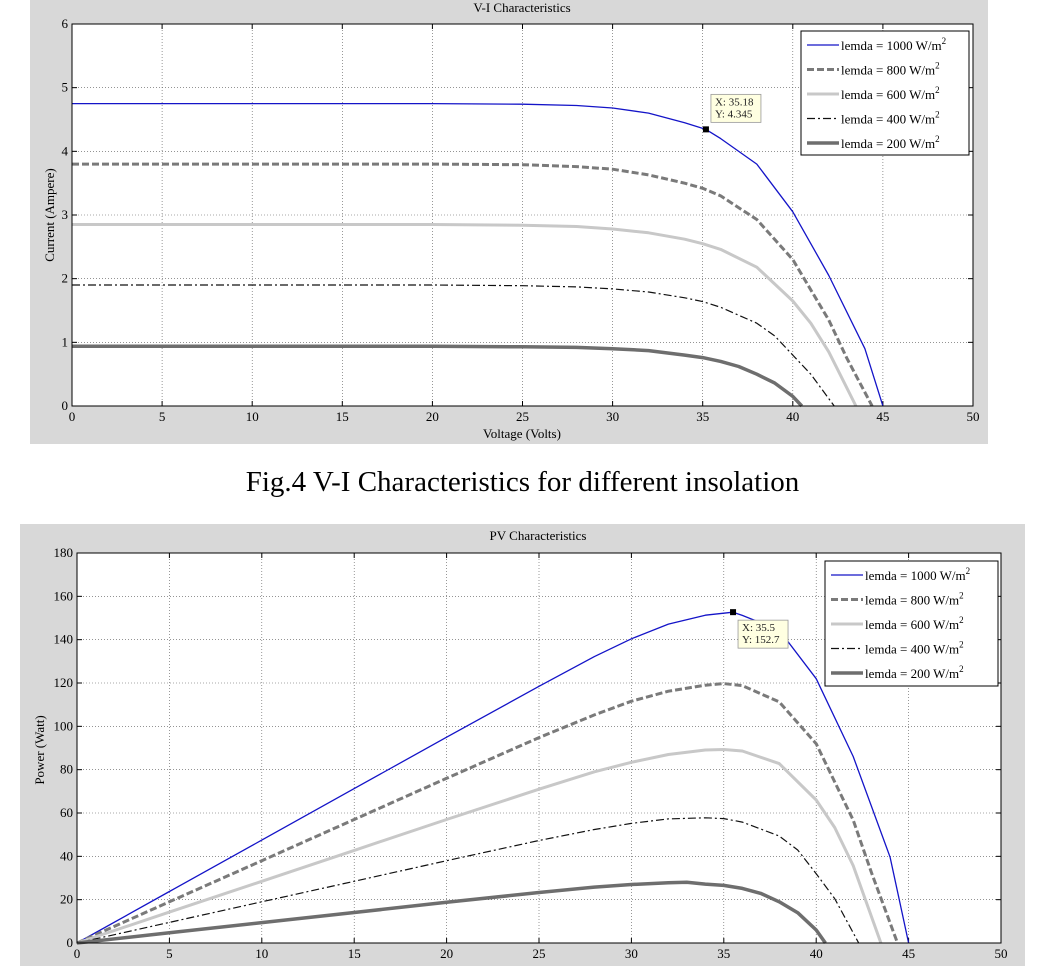  I want to click on vi-chart-title: V-I Characteristics, so click(521, 7).